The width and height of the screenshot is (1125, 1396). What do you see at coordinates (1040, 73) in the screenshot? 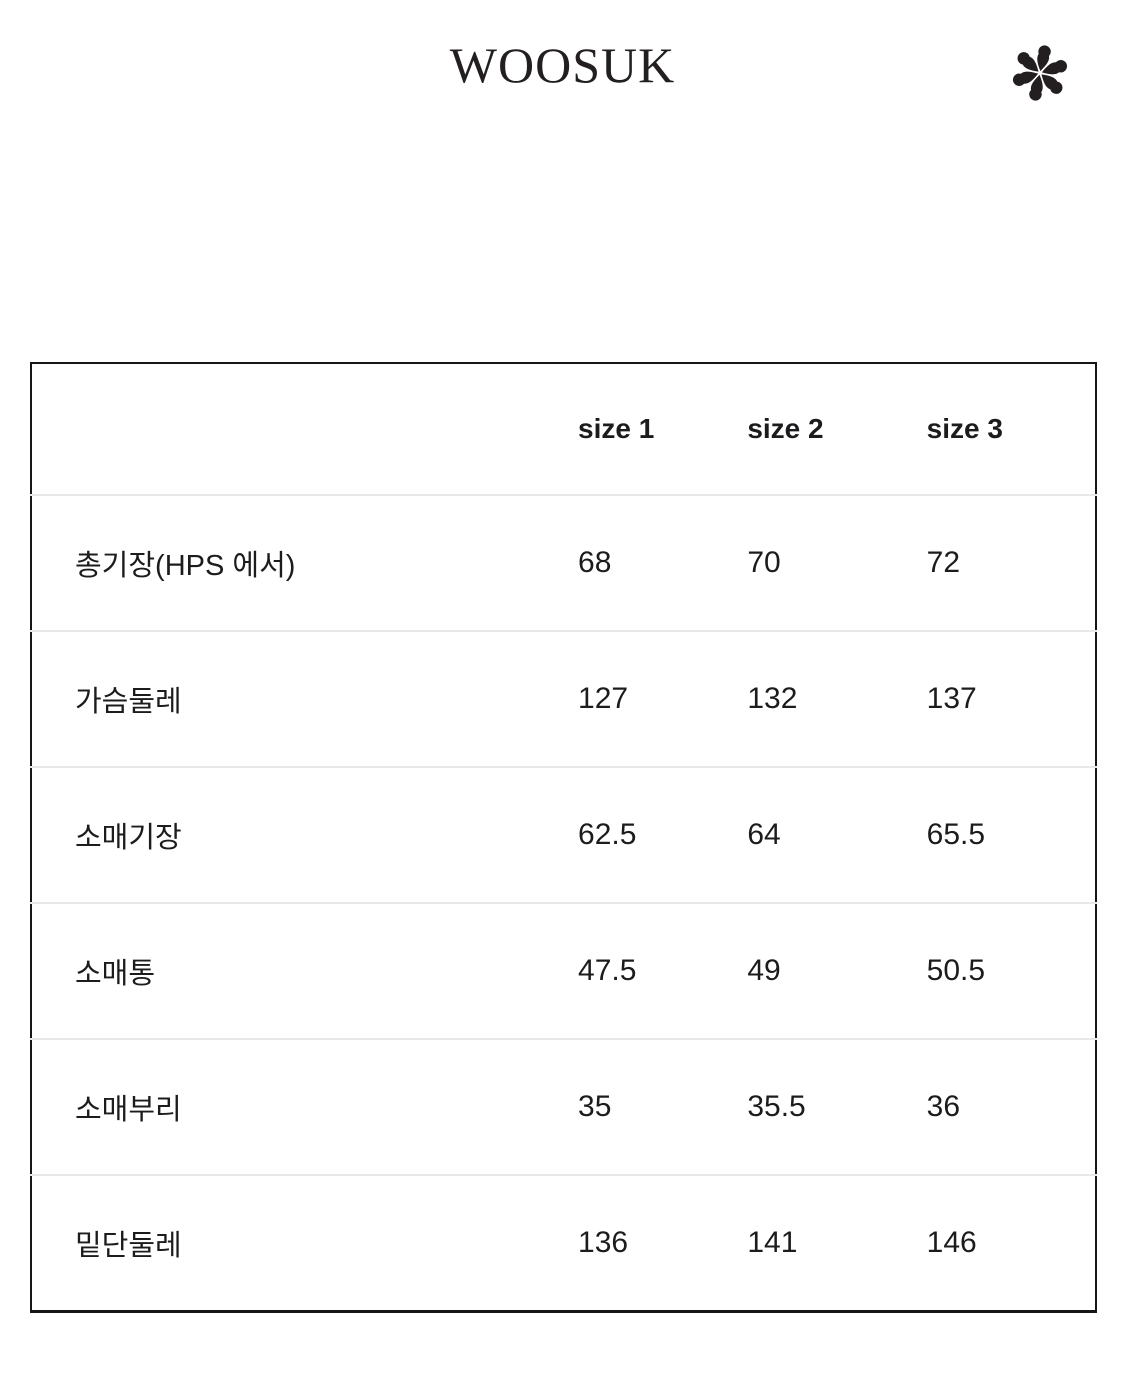
I see `asterisk-icon` at bounding box center [1040, 73].